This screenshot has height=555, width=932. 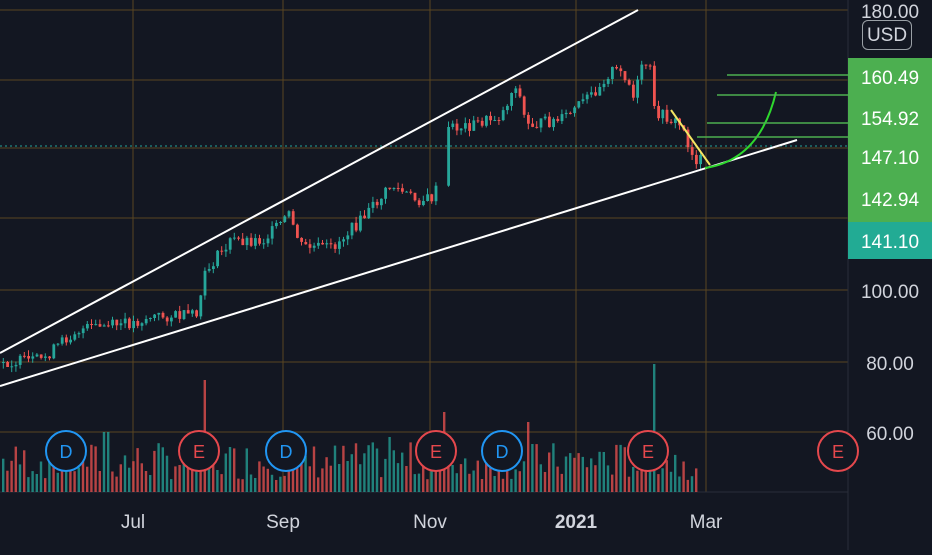 I want to click on falling-wedge-line, so click(x=690, y=137).